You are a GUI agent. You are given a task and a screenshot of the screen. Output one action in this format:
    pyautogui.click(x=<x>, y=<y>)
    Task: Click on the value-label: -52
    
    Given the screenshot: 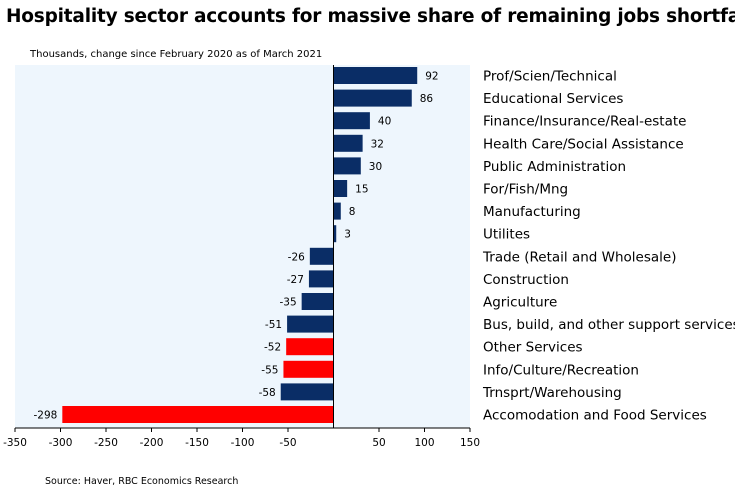 What is the action you would take?
    pyautogui.click(x=272, y=348)
    